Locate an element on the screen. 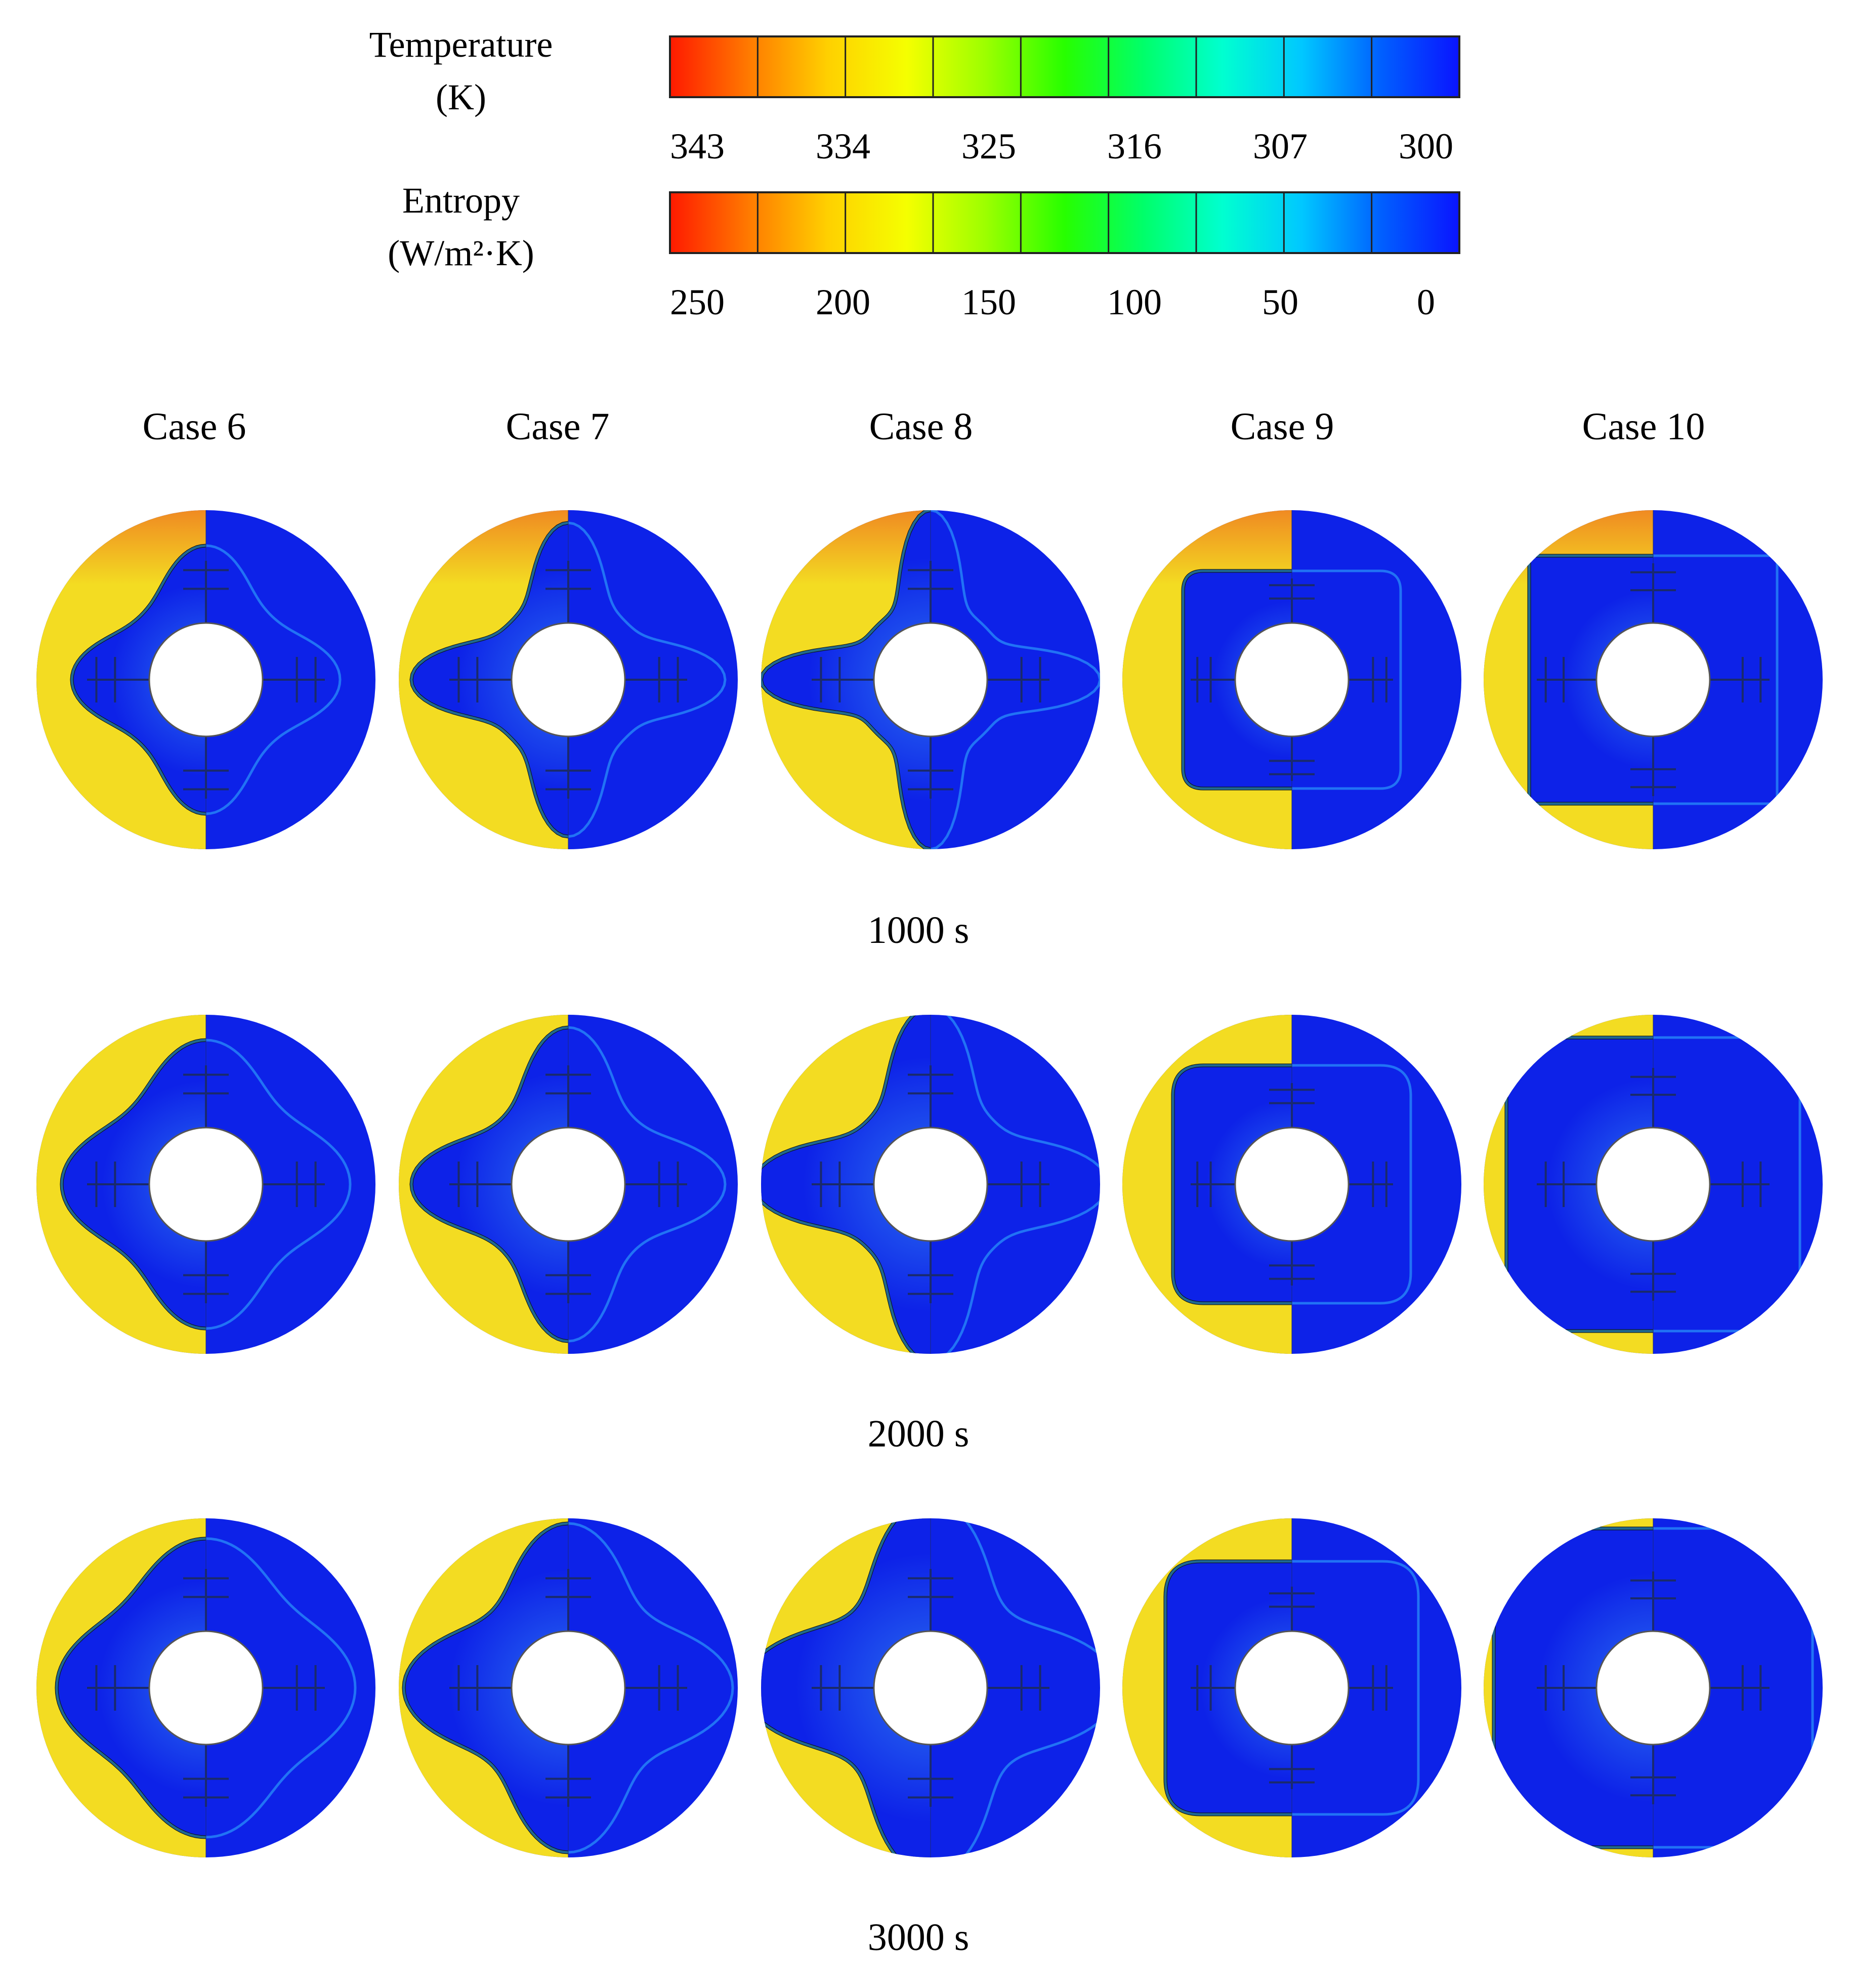  entropy-colorbar-fill is located at coordinates (1064, 222).